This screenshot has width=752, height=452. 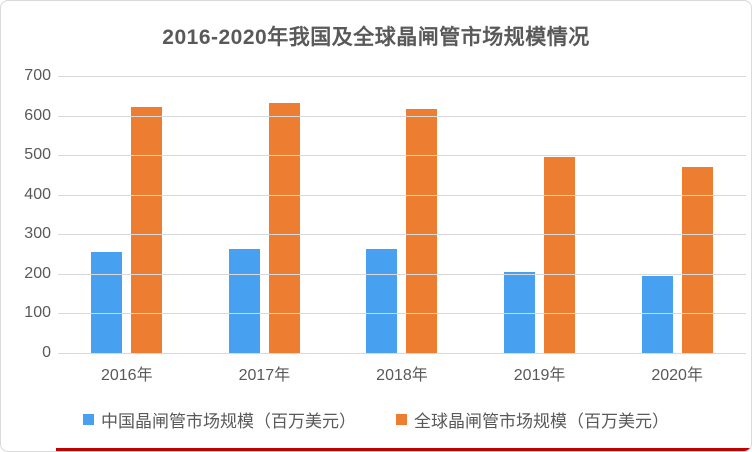 I want to click on y-axis-label: 400, so click(x=37, y=194).